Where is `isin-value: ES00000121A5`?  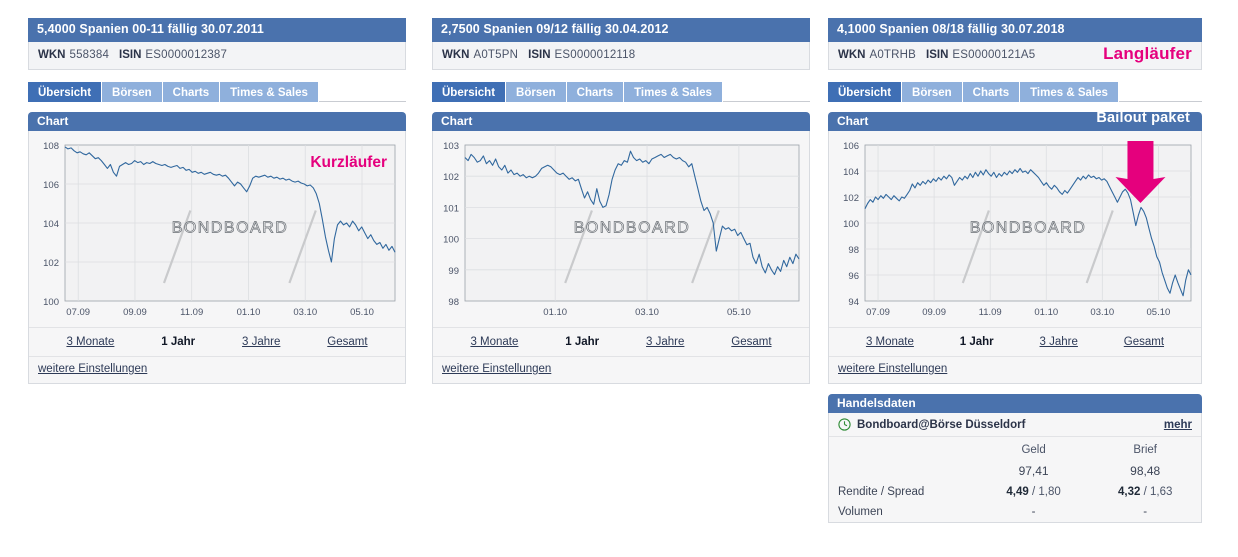
isin-value: ES00000121A5 is located at coordinates (994, 55).